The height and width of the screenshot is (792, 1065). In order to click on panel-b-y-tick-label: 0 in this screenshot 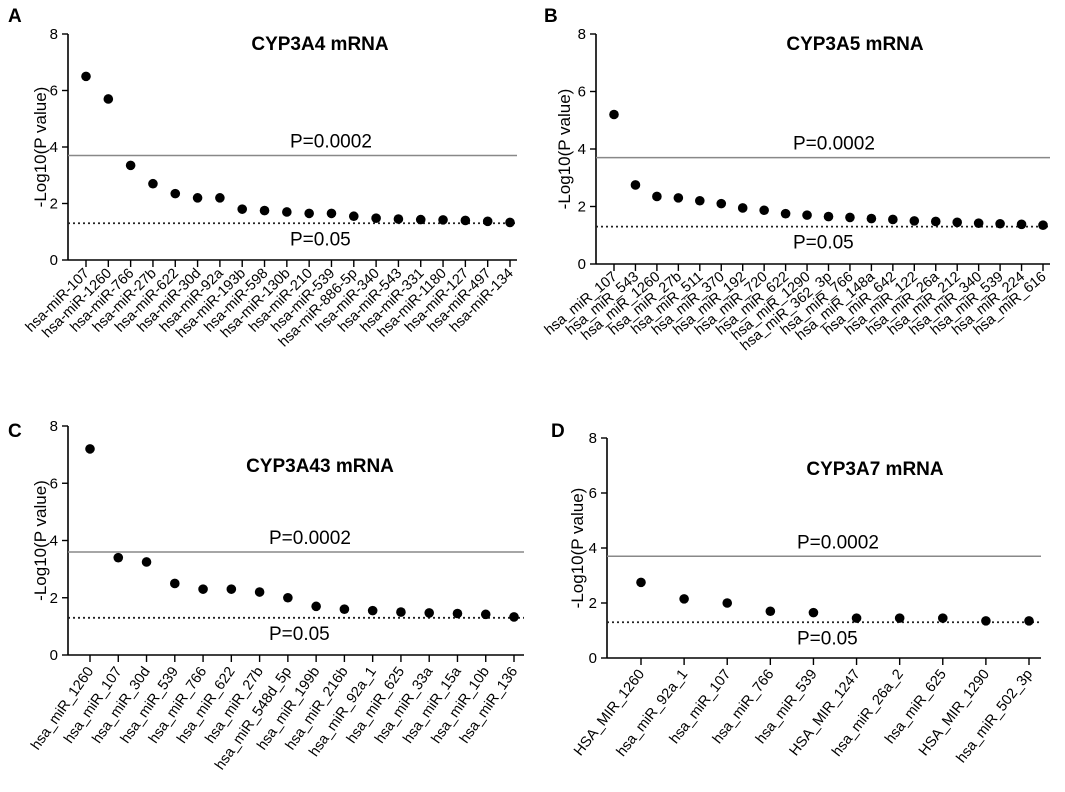, I will do `click(582, 264)`.